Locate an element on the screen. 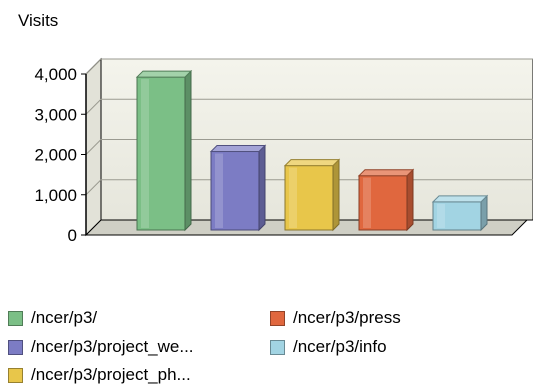 This screenshot has width=533, height=391. legend-item: /ncer/p3/press is located at coordinates (335, 318).